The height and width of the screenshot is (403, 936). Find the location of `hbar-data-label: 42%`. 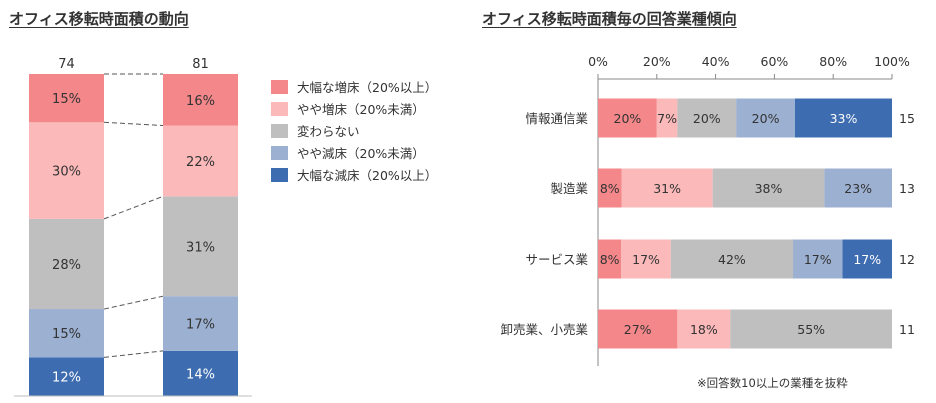

hbar-data-label: 42% is located at coordinates (732, 259).